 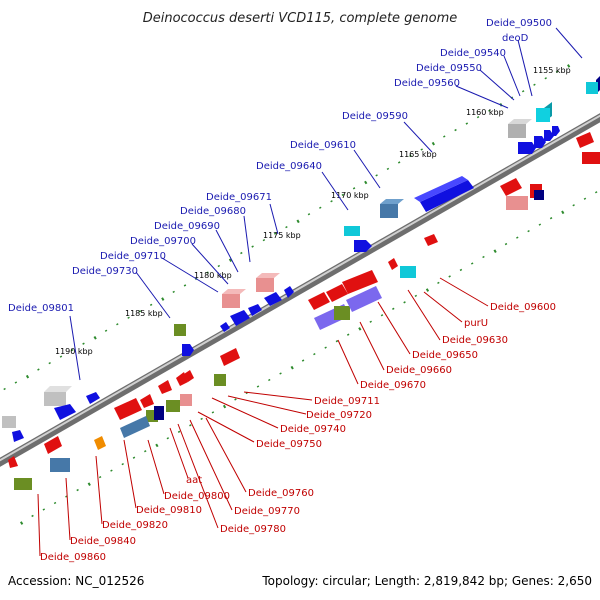 I want to click on tick-label: 1155 kbp, so click(x=552, y=70).